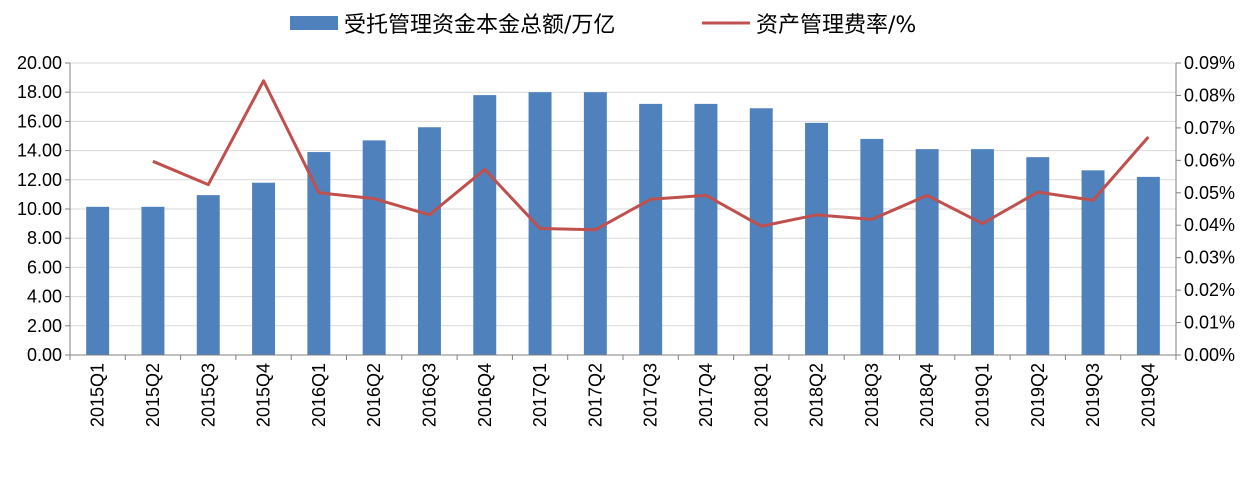 This screenshot has width=1240, height=481. Describe the element at coordinates (264, 395) in the screenshot. I see `x-tick-label: 2015Q4` at that location.